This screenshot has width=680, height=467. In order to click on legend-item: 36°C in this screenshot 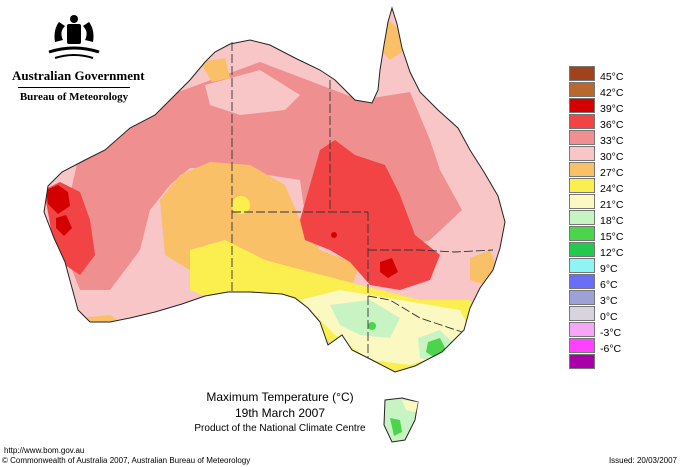, I will do `click(599, 122)`.